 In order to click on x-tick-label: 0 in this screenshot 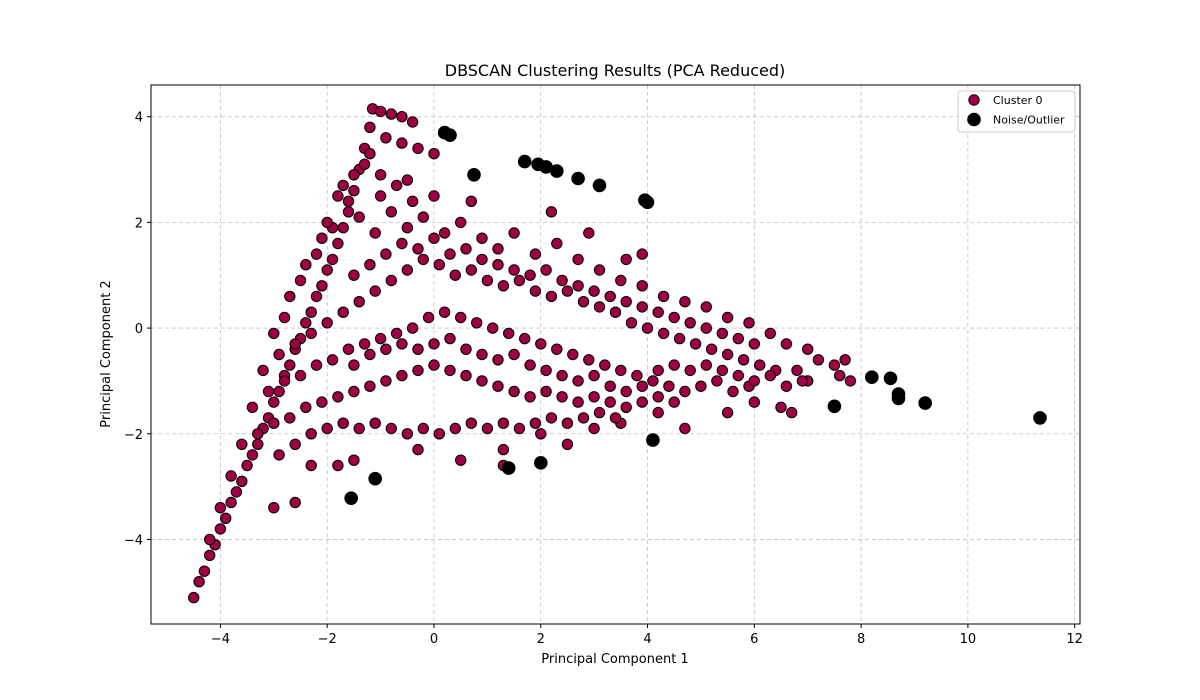, I will do `click(434, 639)`.